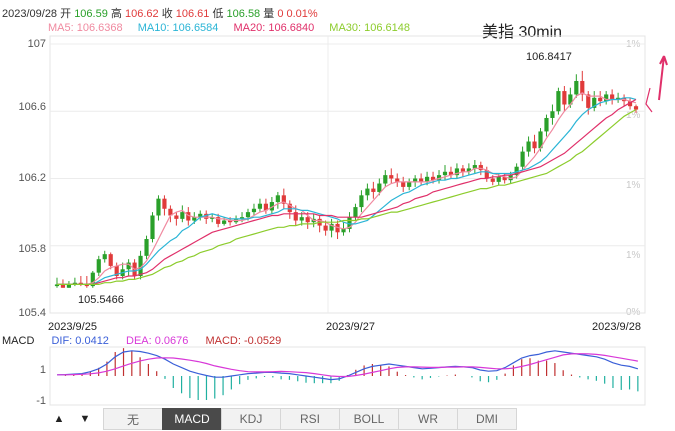 This screenshot has width=675, height=431. What do you see at coordinates (101, 300) in the screenshot?
I see `min-annotation: 105.5466` at bounding box center [101, 300].